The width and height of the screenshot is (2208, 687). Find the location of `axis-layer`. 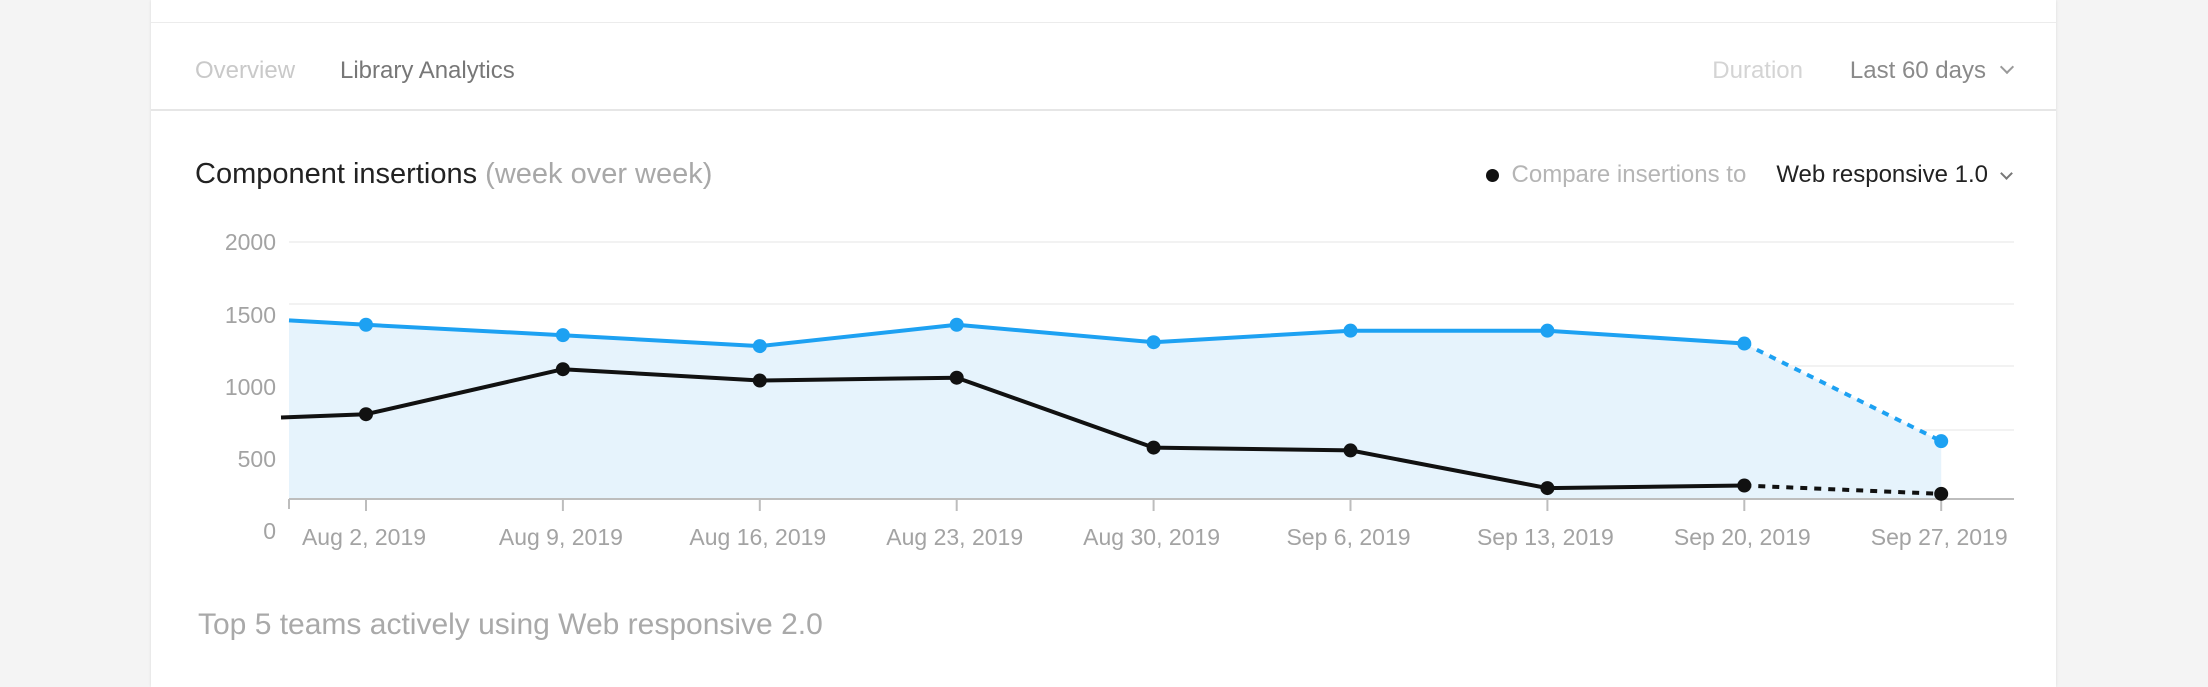

axis-layer is located at coordinates (1151, 504).